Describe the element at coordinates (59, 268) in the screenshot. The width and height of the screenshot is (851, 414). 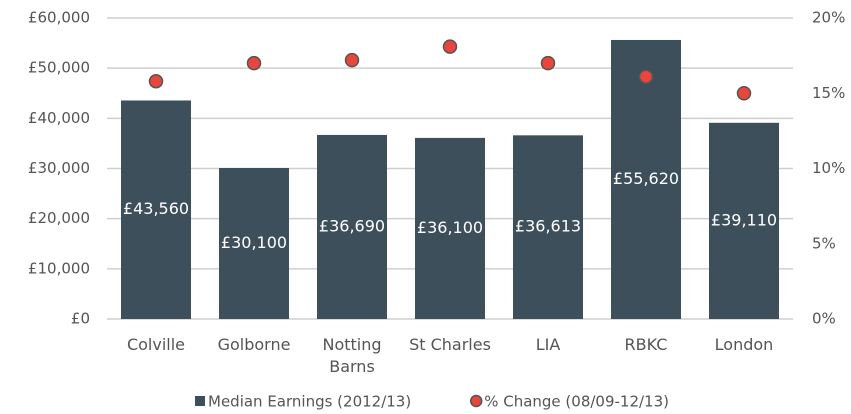
I see `y-tick-label: £10,000` at that location.